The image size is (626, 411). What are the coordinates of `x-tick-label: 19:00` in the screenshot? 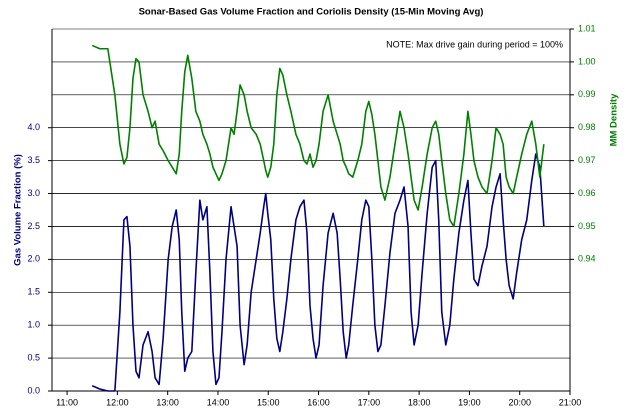 It's located at (469, 402).